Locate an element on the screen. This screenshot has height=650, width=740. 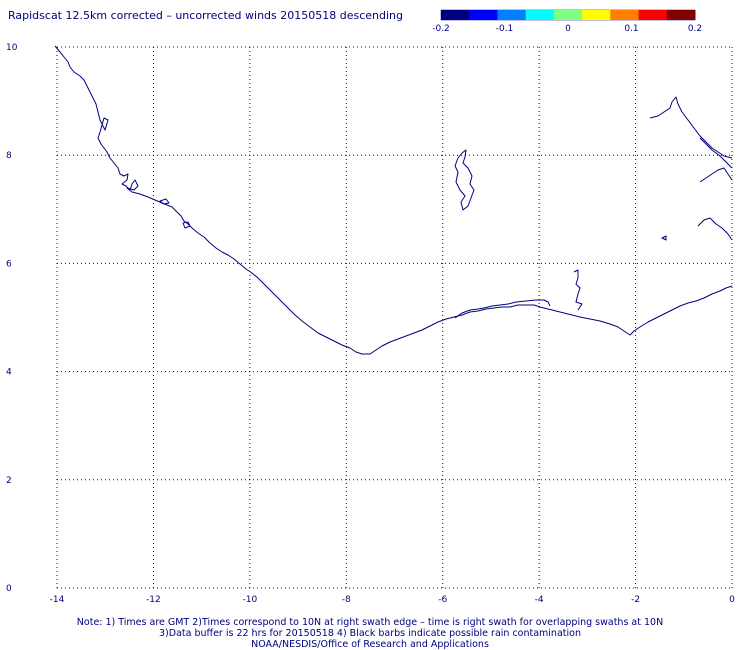
inland-north-east is located at coordinates (691, 127).